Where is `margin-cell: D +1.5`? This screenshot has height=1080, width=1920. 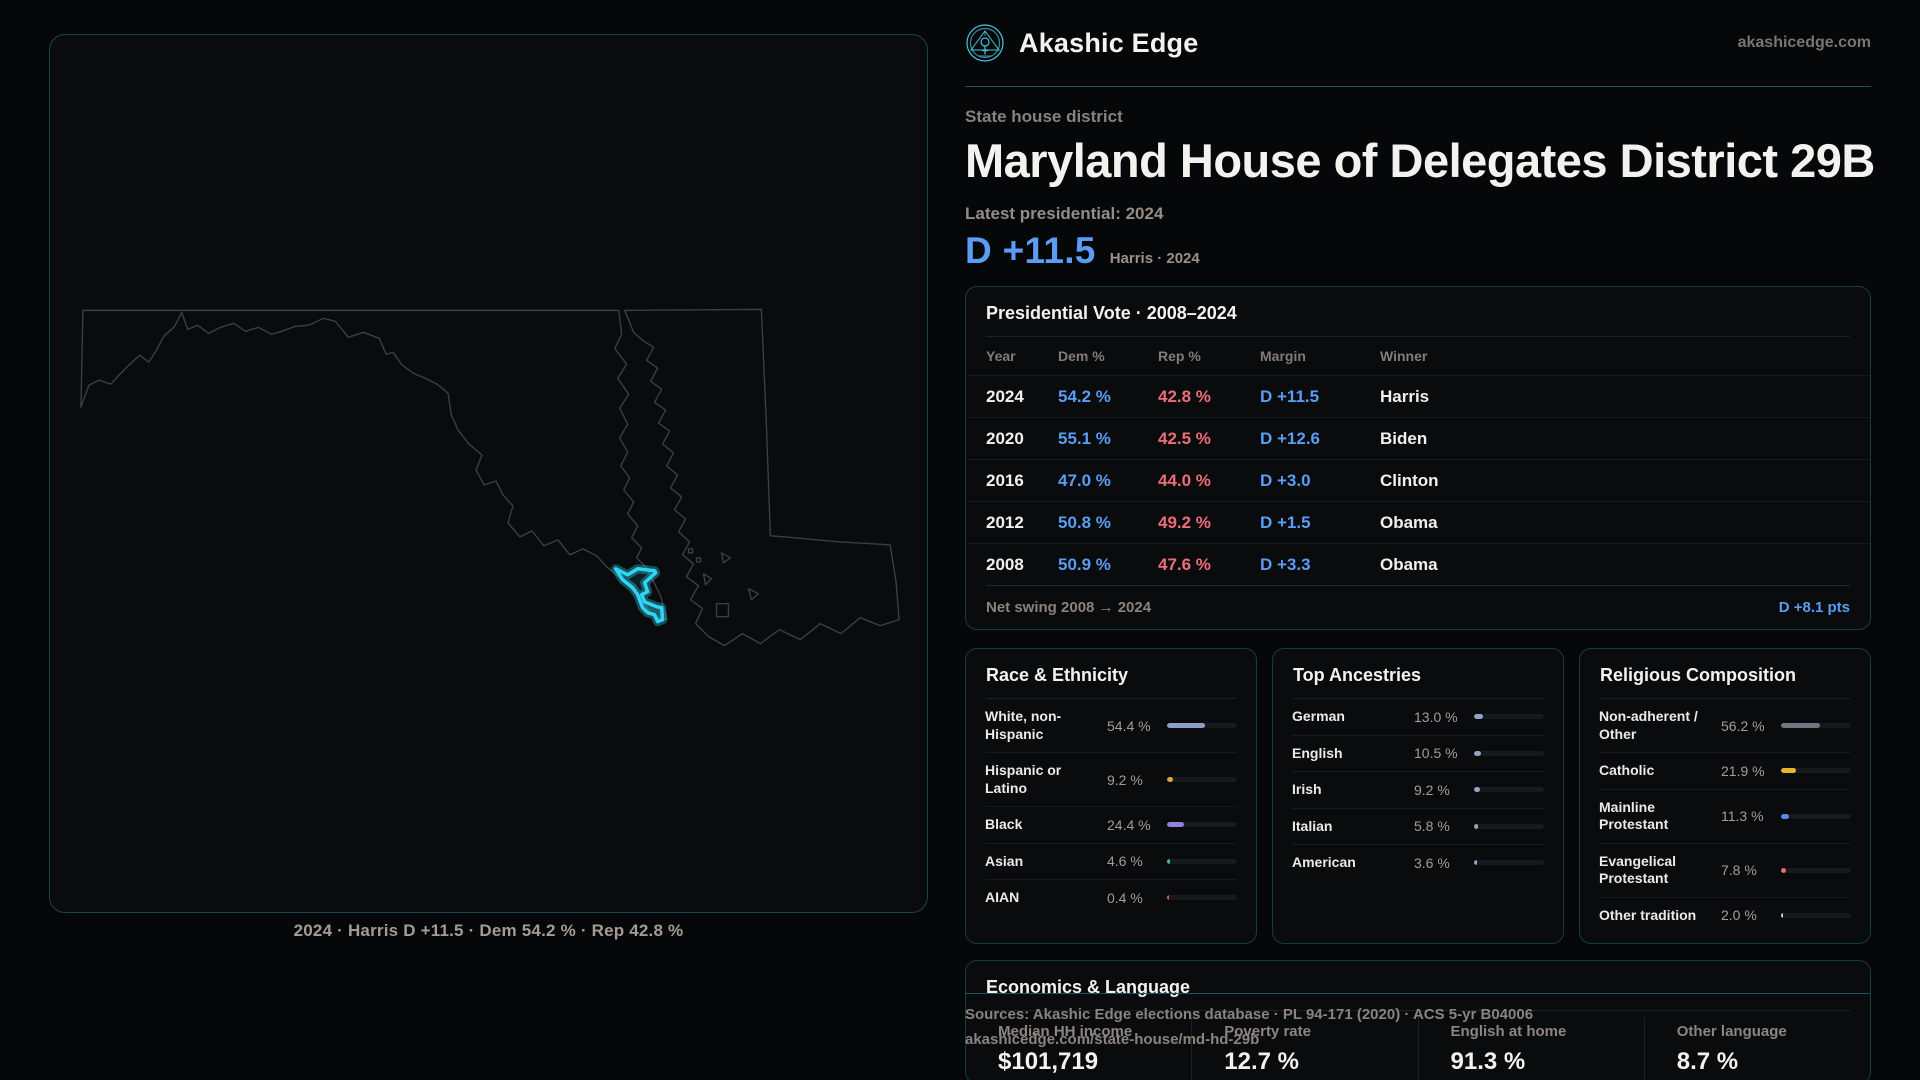
margin-cell: D +1.5 is located at coordinates (1285, 522).